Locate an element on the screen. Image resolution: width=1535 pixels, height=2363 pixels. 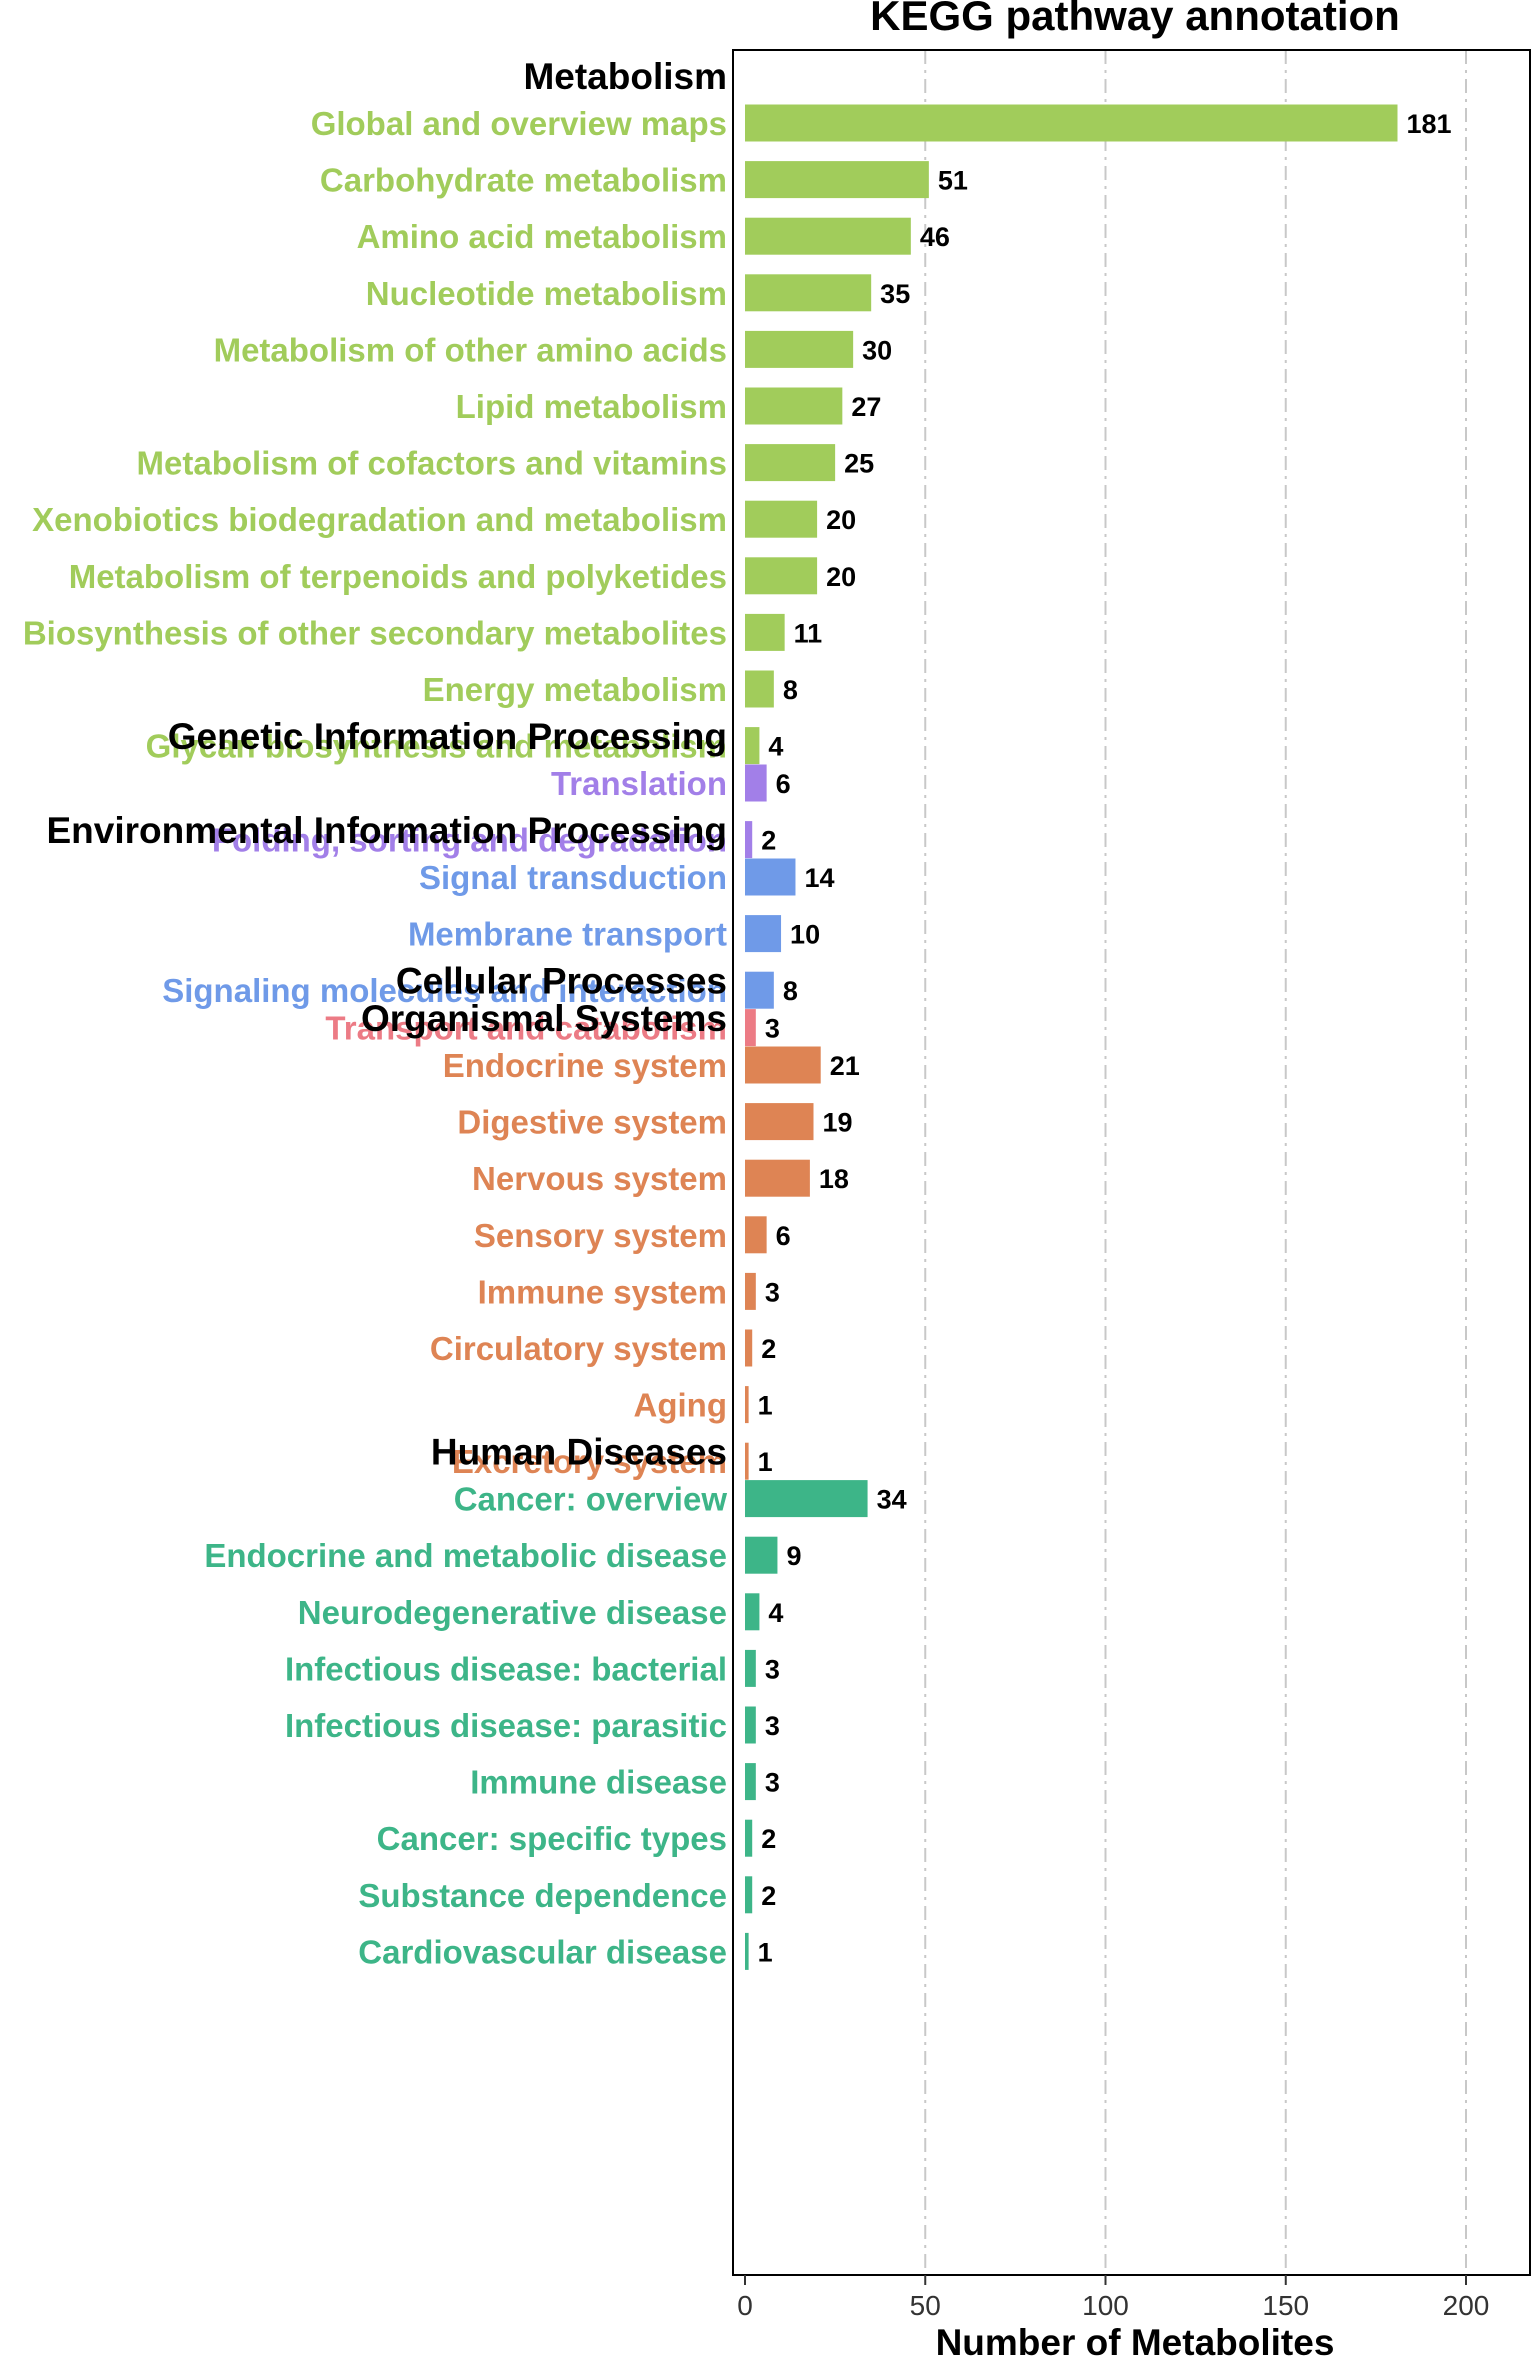
bar-circulatory-system is located at coordinates (749, 1348).